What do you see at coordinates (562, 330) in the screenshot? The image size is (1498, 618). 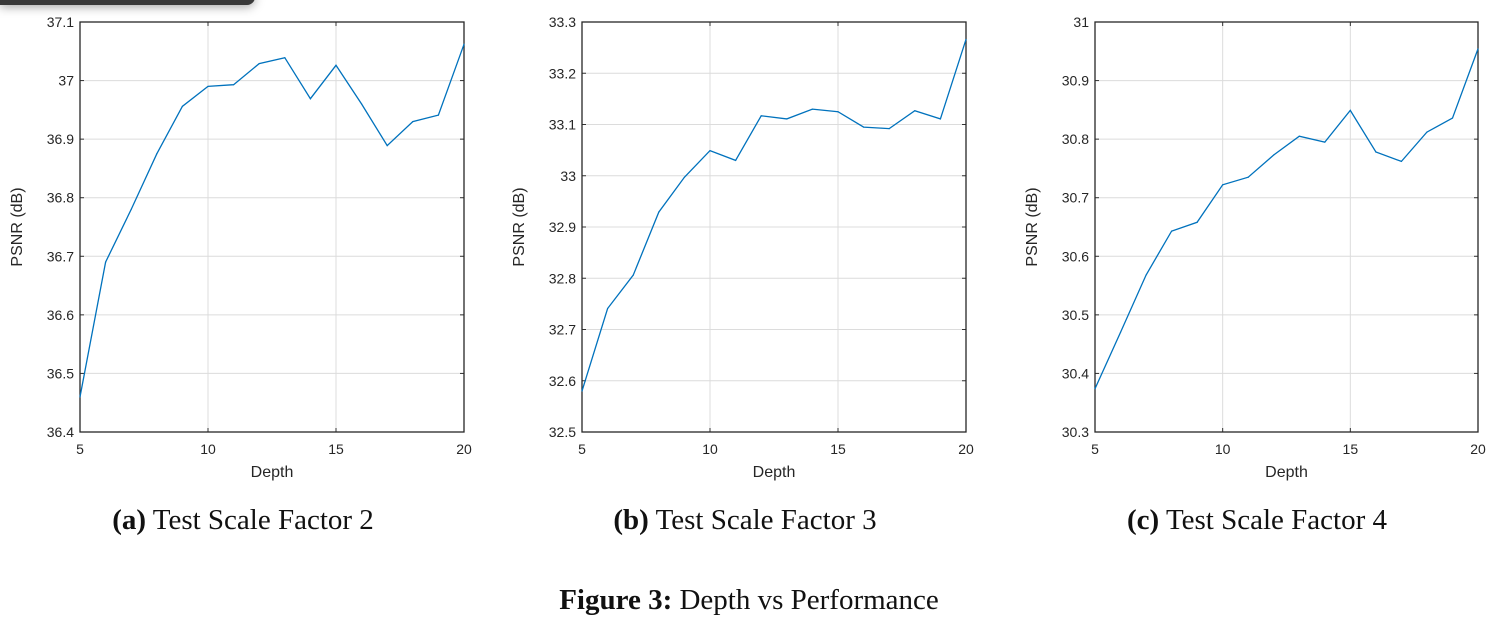 I see `y-tick-label: 32.7` at bounding box center [562, 330].